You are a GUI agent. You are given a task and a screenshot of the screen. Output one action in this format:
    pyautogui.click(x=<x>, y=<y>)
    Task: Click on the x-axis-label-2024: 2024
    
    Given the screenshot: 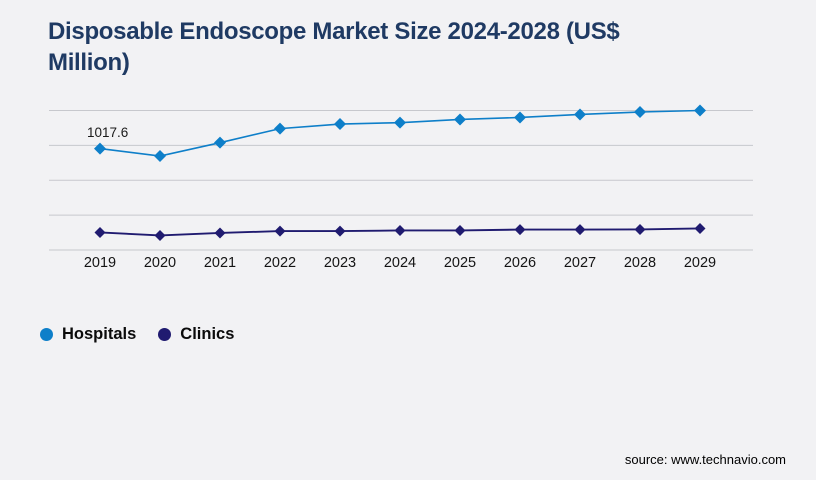 What is the action you would take?
    pyautogui.click(x=400, y=263)
    